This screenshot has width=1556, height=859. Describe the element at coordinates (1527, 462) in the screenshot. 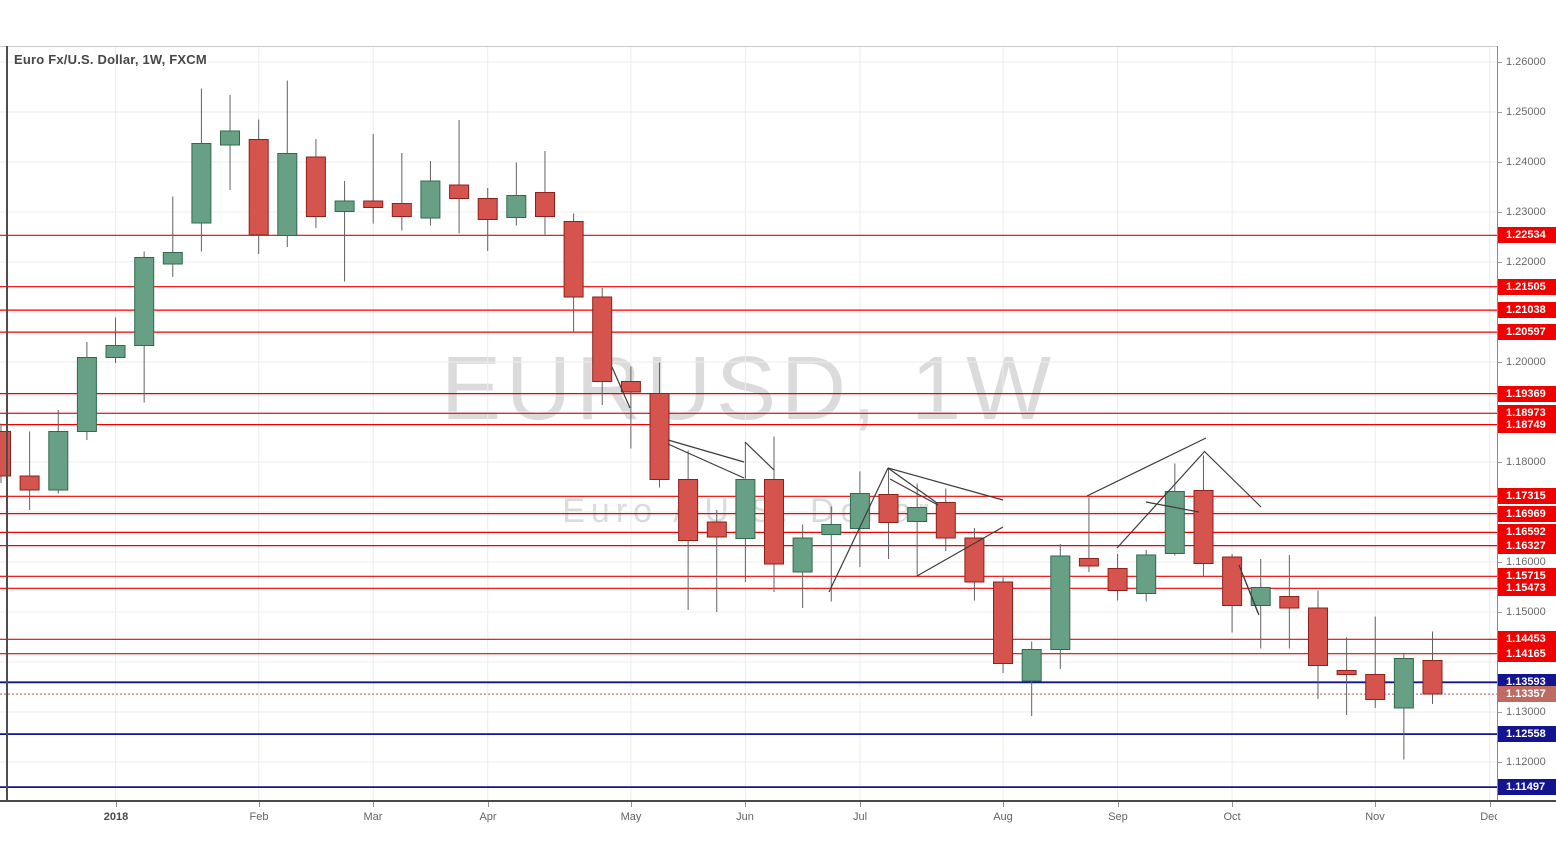

I see `price-tick-label: 1.18000` at that location.